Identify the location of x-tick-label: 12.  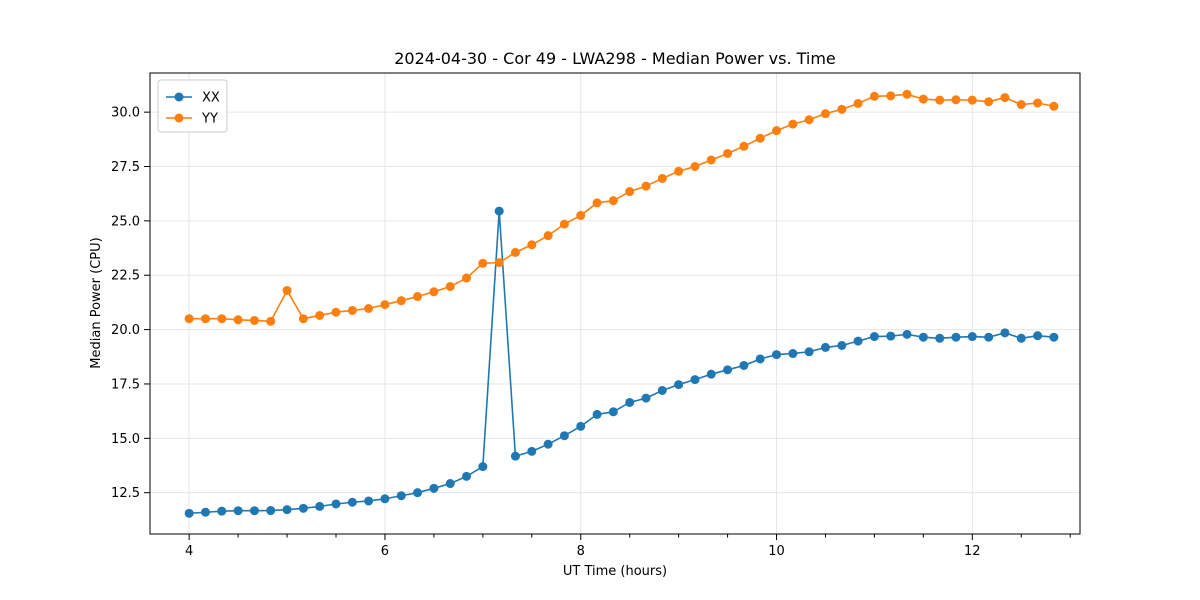
(972, 551).